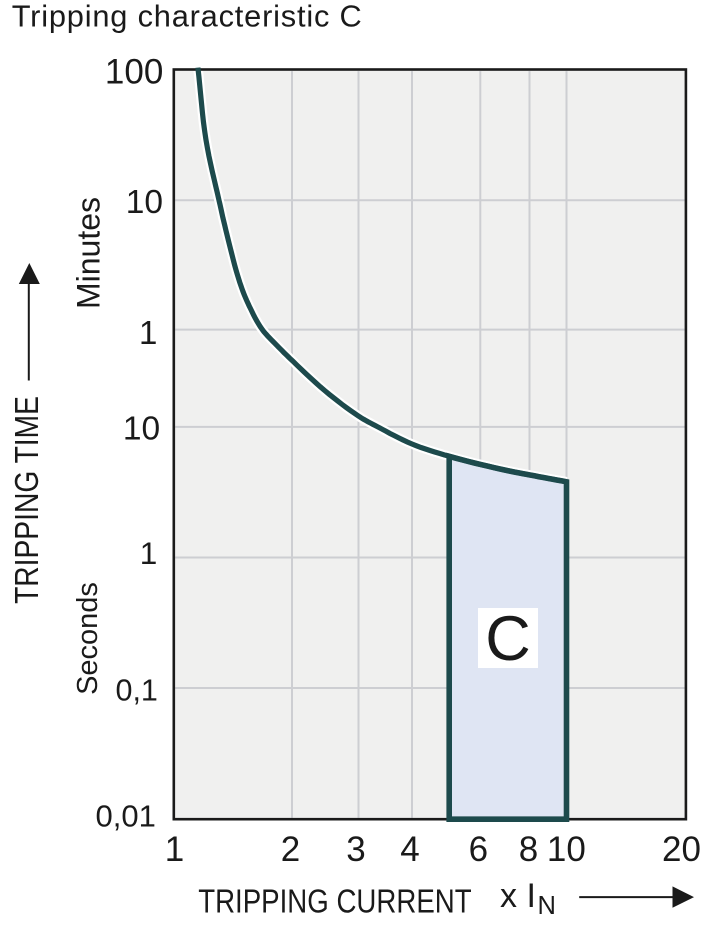 The height and width of the screenshot is (928, 720). What do you see at coordinates (681, 849) in the screenshot?
I see `svg-text: 20` at bounding box center [681, 849].